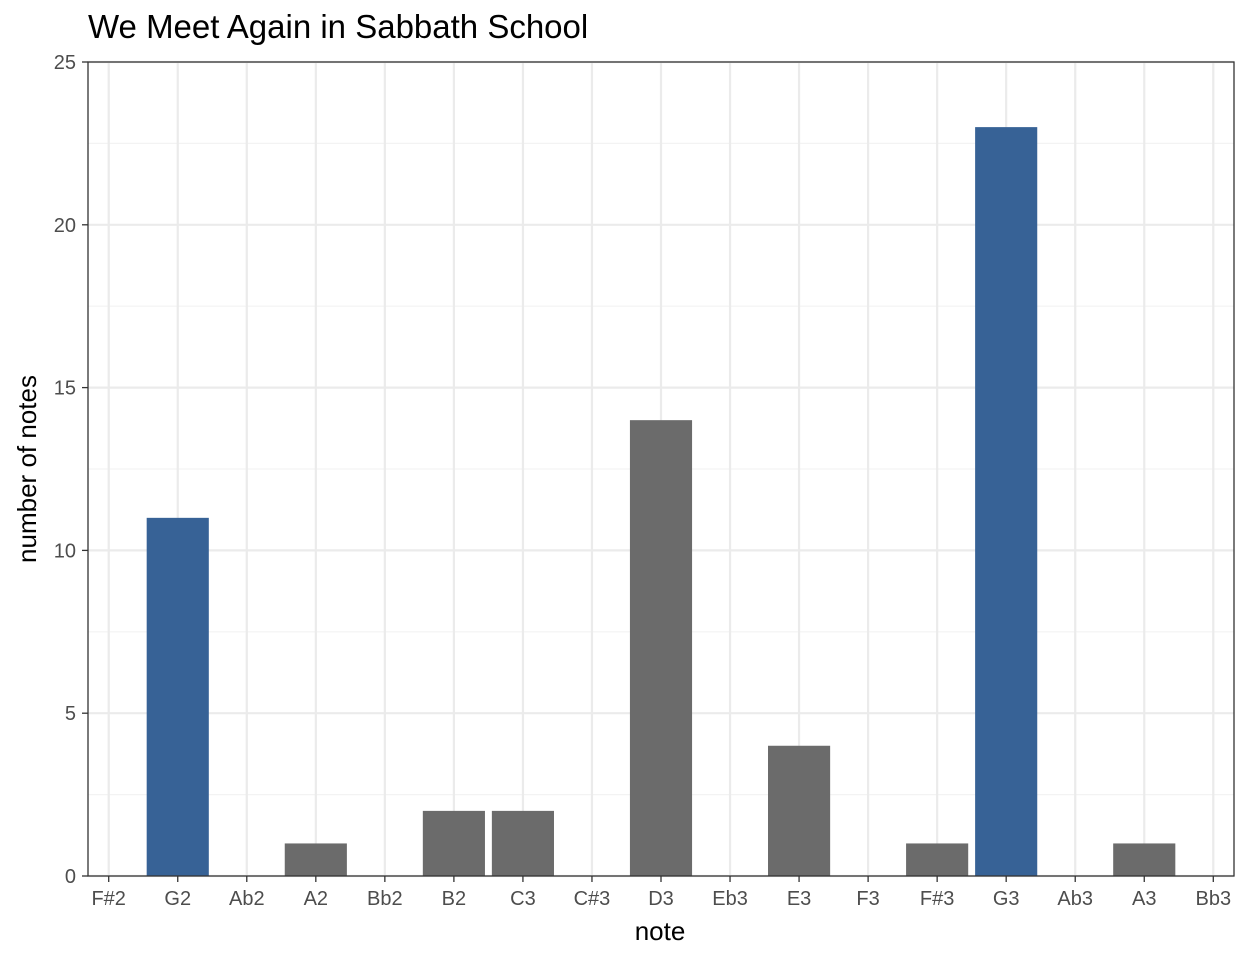  What do you see at coordinates (65, 551) in the screenshot?
I see `y-tick-label: 10` at bounding box center [65, 551].